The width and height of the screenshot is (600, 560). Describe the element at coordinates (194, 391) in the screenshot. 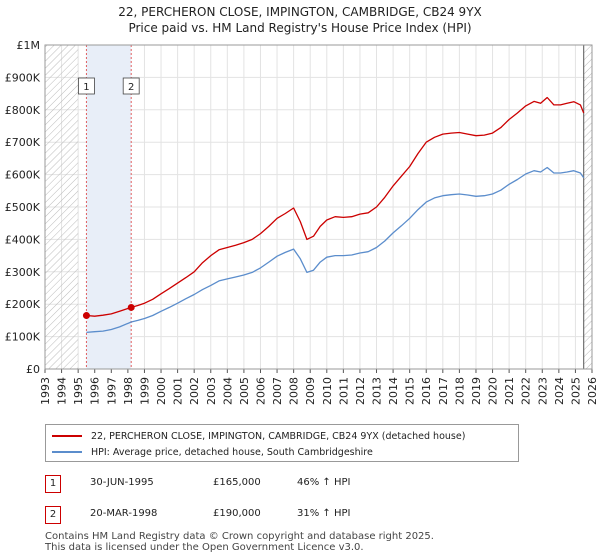

I see `x-tick-label: 2002` at that location.